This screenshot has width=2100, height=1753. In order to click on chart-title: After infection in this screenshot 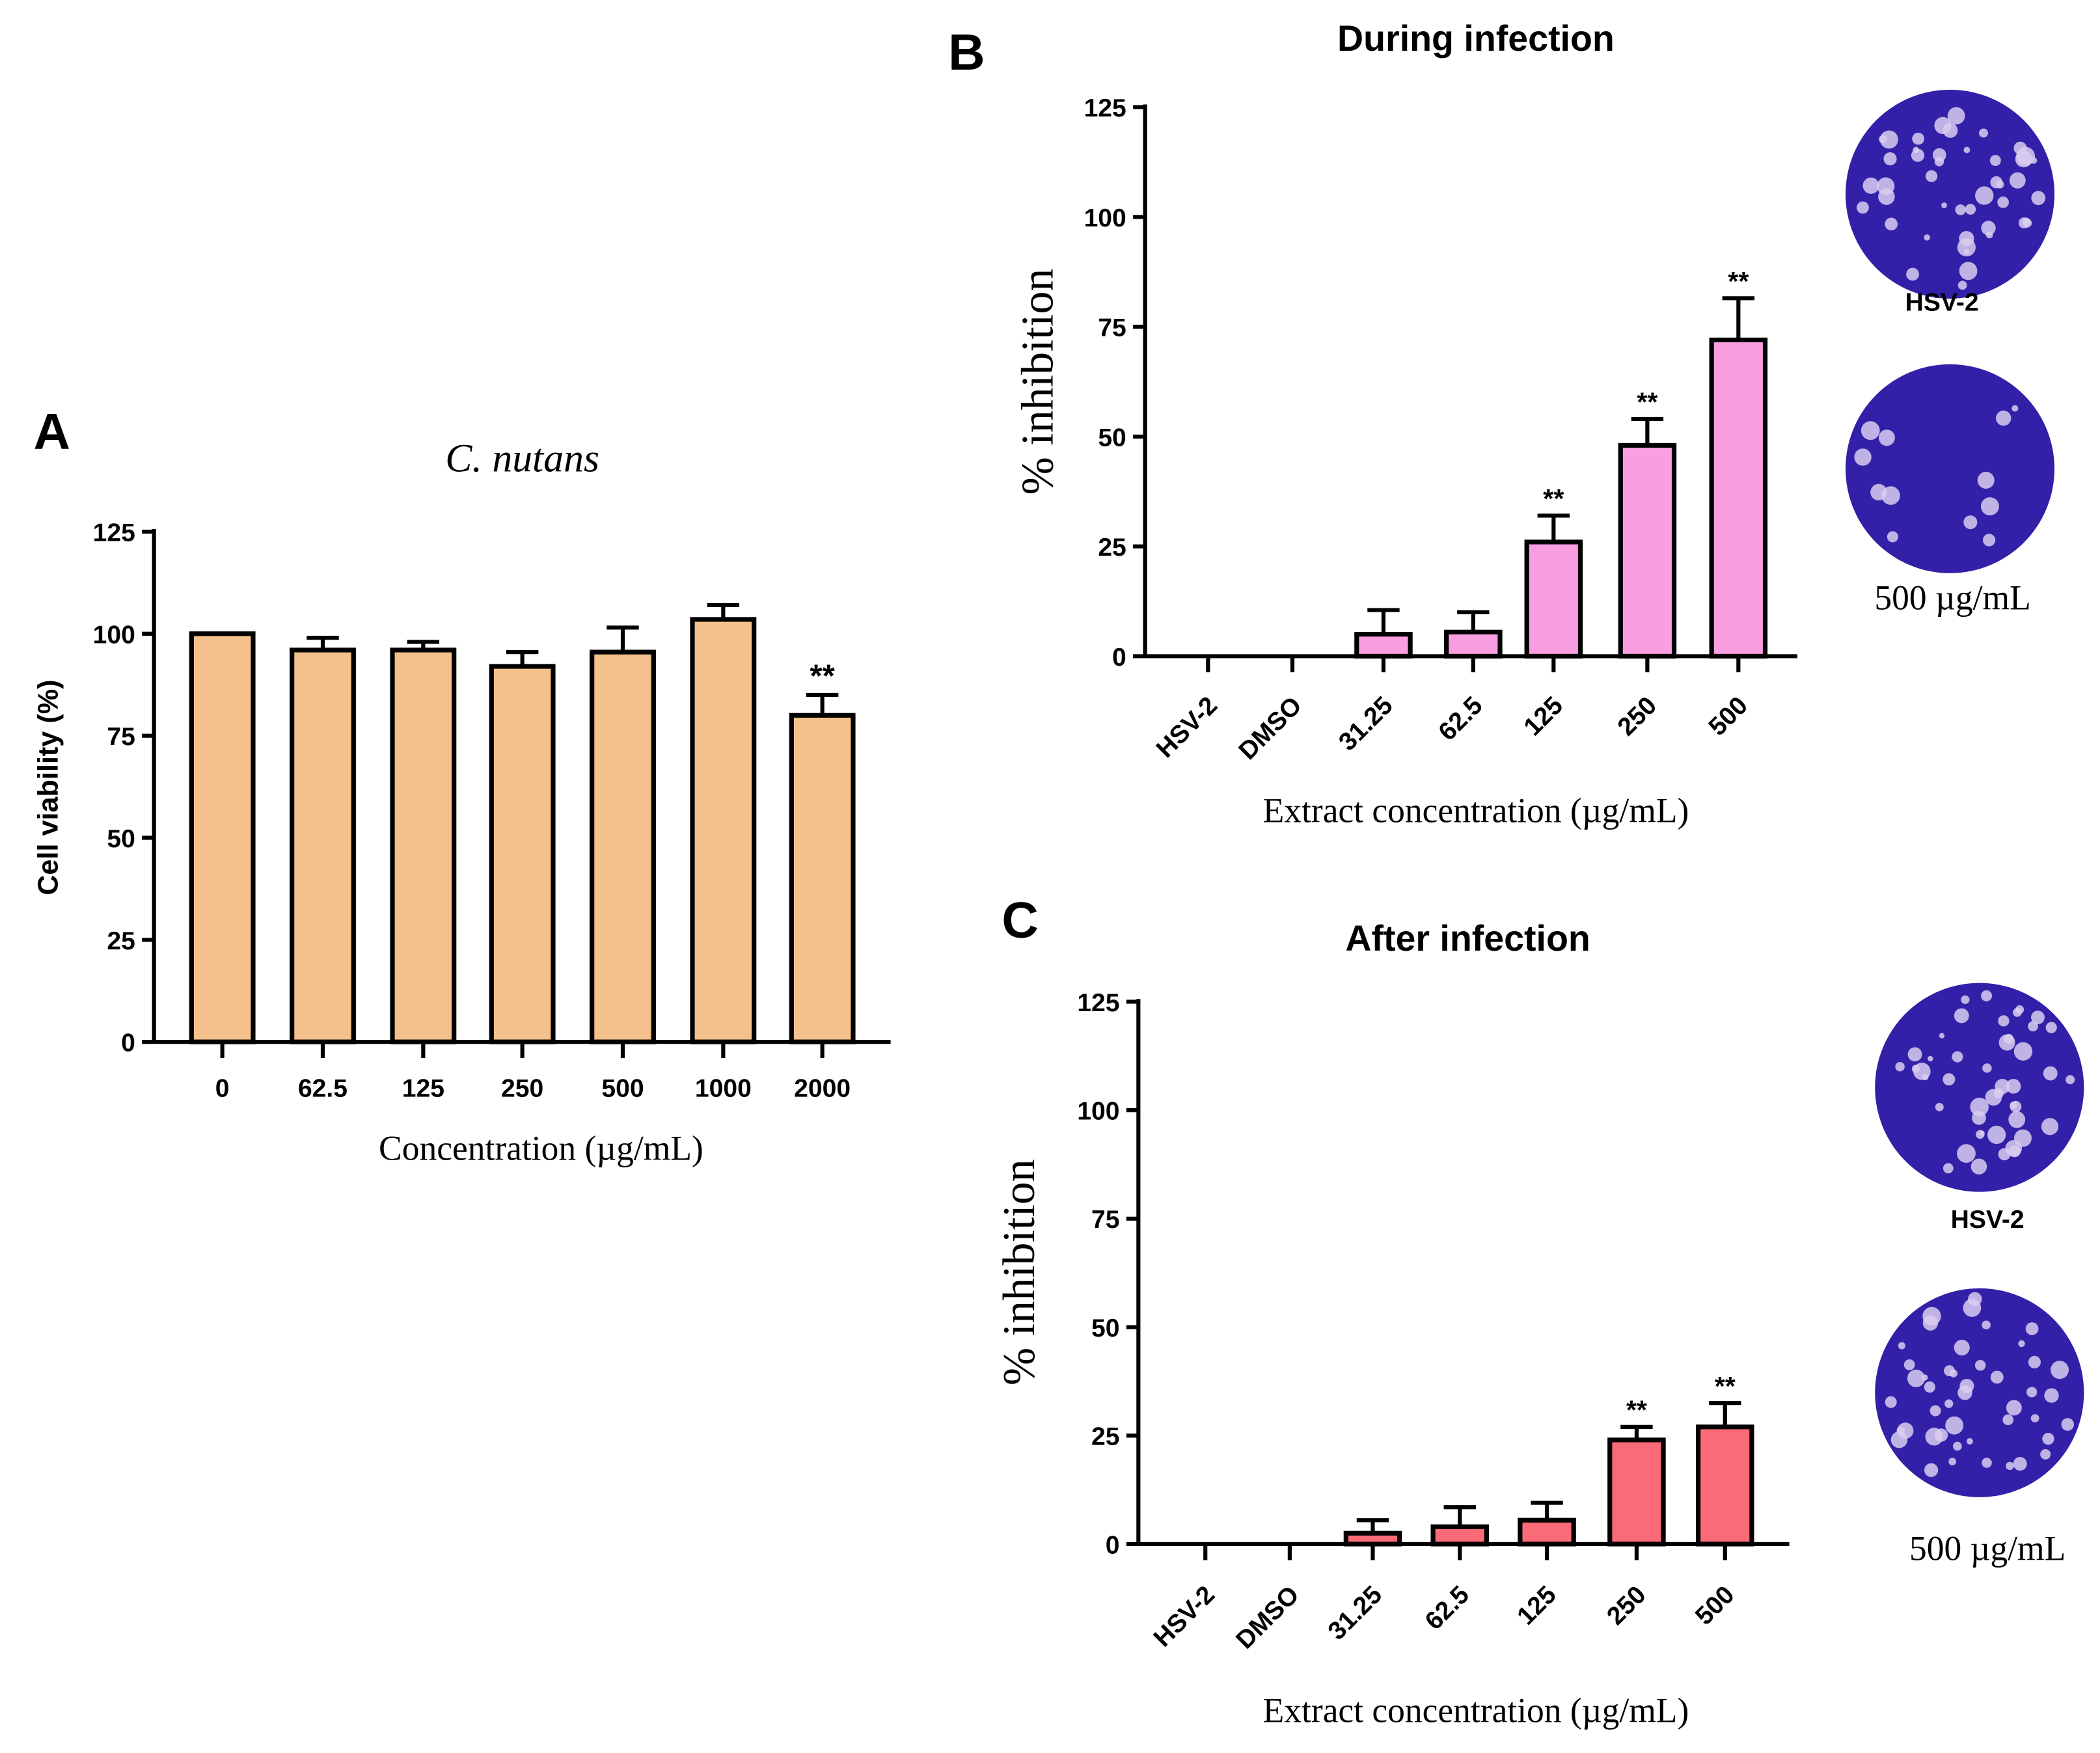, I will do `click(1467, 938)`.